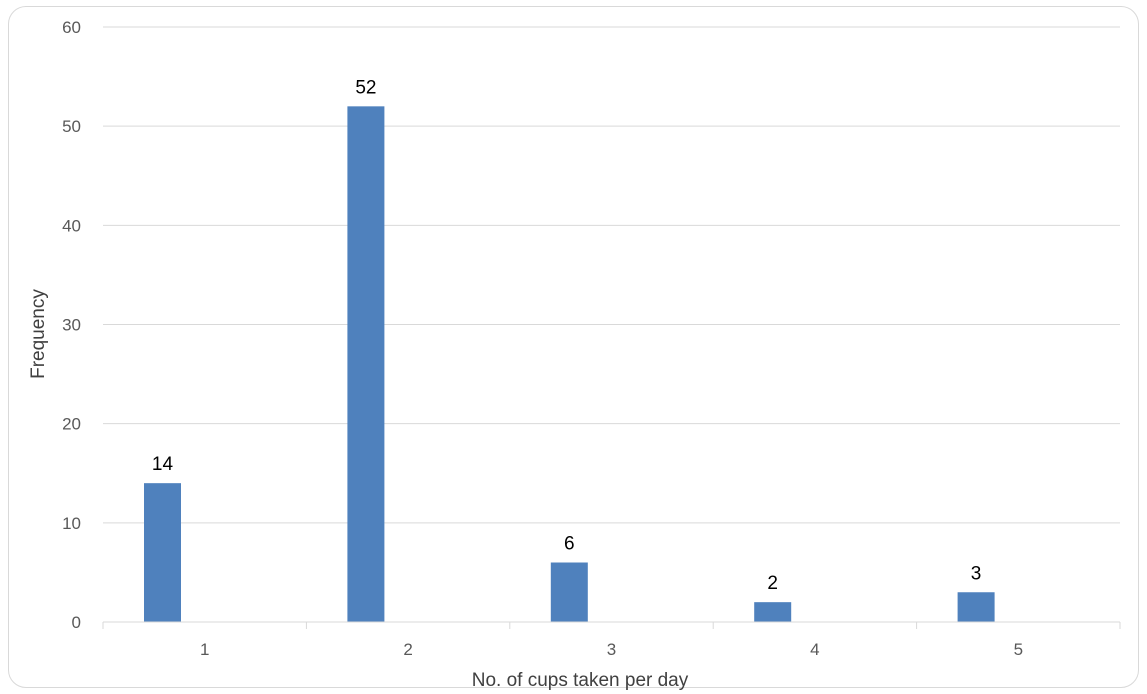 The image size is (1147, 694). I want to click on data-label: 6, so click(569, 544).